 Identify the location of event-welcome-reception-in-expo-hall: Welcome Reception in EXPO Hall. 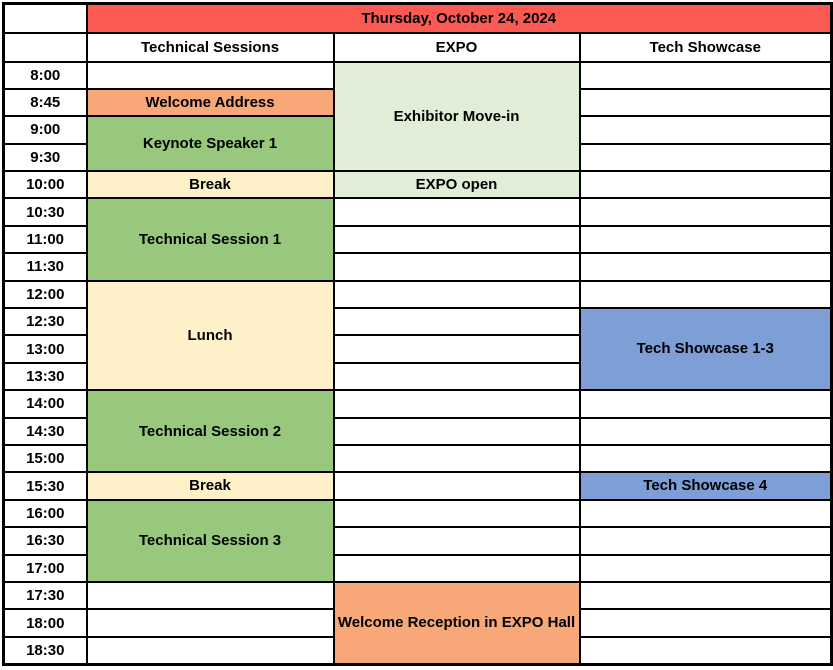
(456, 623).